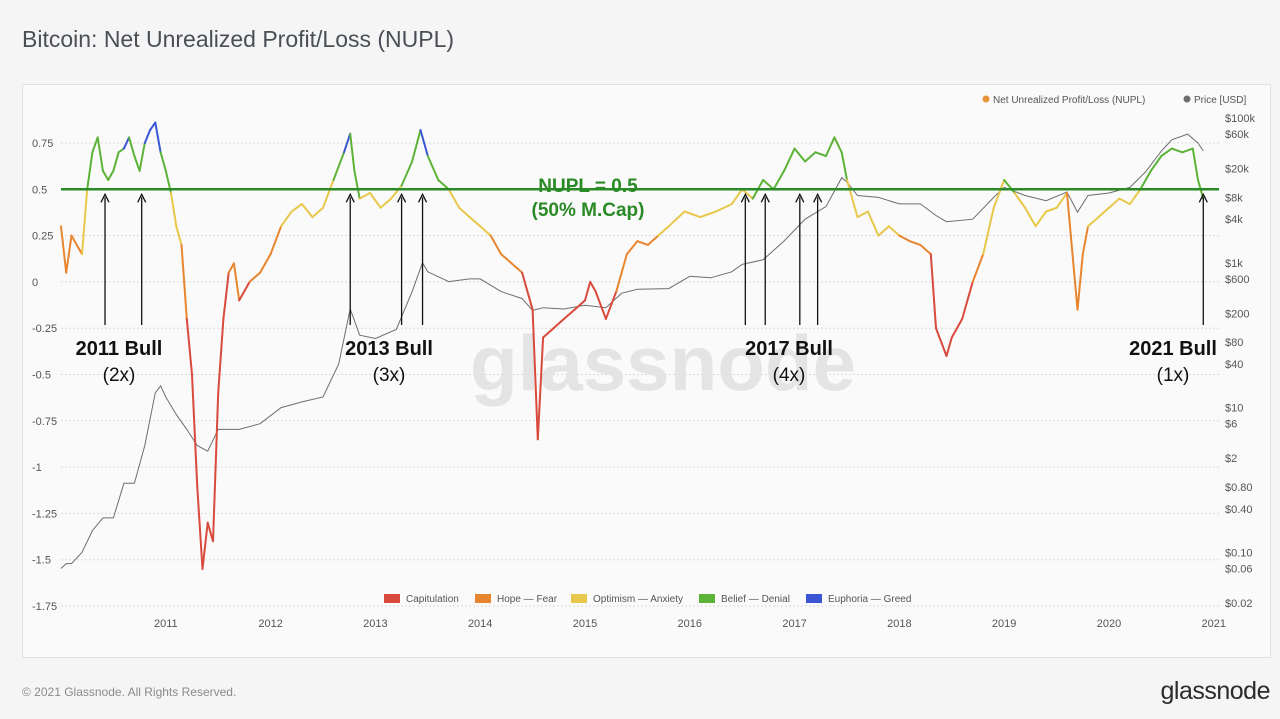 Image resolution: width=1280 pixels, height=719 pixels. What do you see at coordinates (814, 598) in the screenshot?
I see `legend-euphoria-greed-swatch` at bounding box center [814, 598].